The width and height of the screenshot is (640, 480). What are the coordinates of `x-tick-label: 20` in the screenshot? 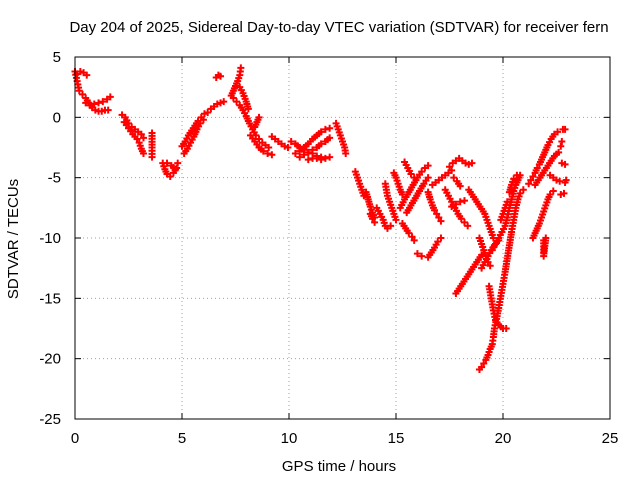 It's located at (503, 438).